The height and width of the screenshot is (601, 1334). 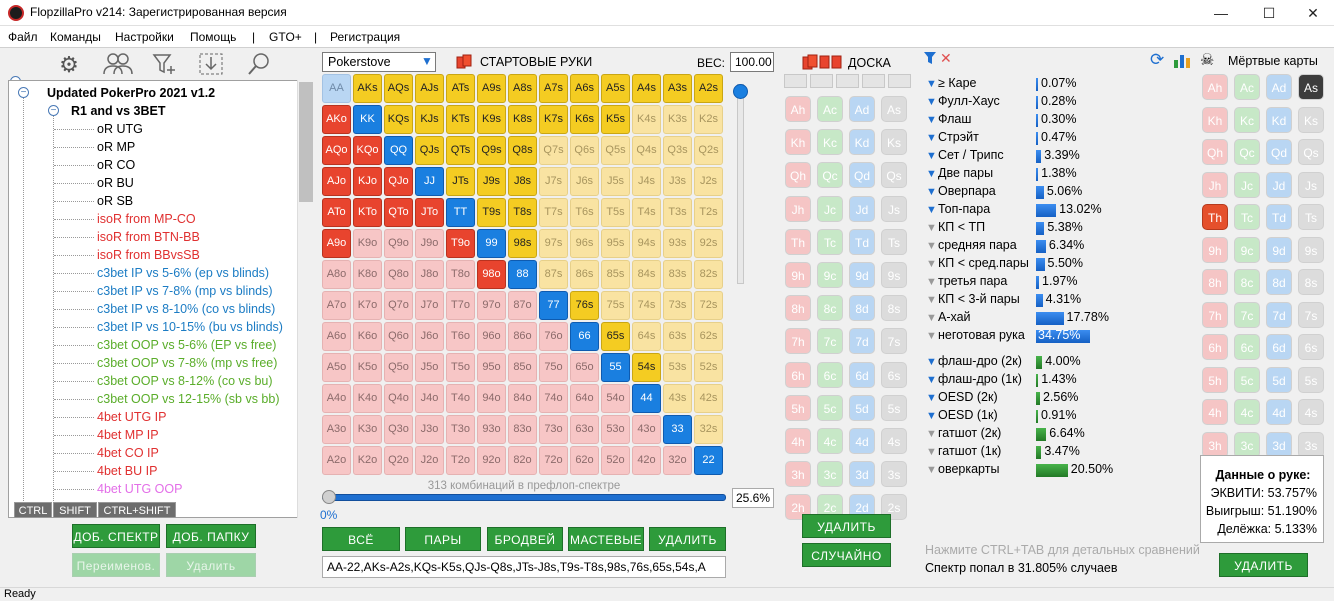 I want to click on hand-cell: K6o, so click(x=367, y=336).